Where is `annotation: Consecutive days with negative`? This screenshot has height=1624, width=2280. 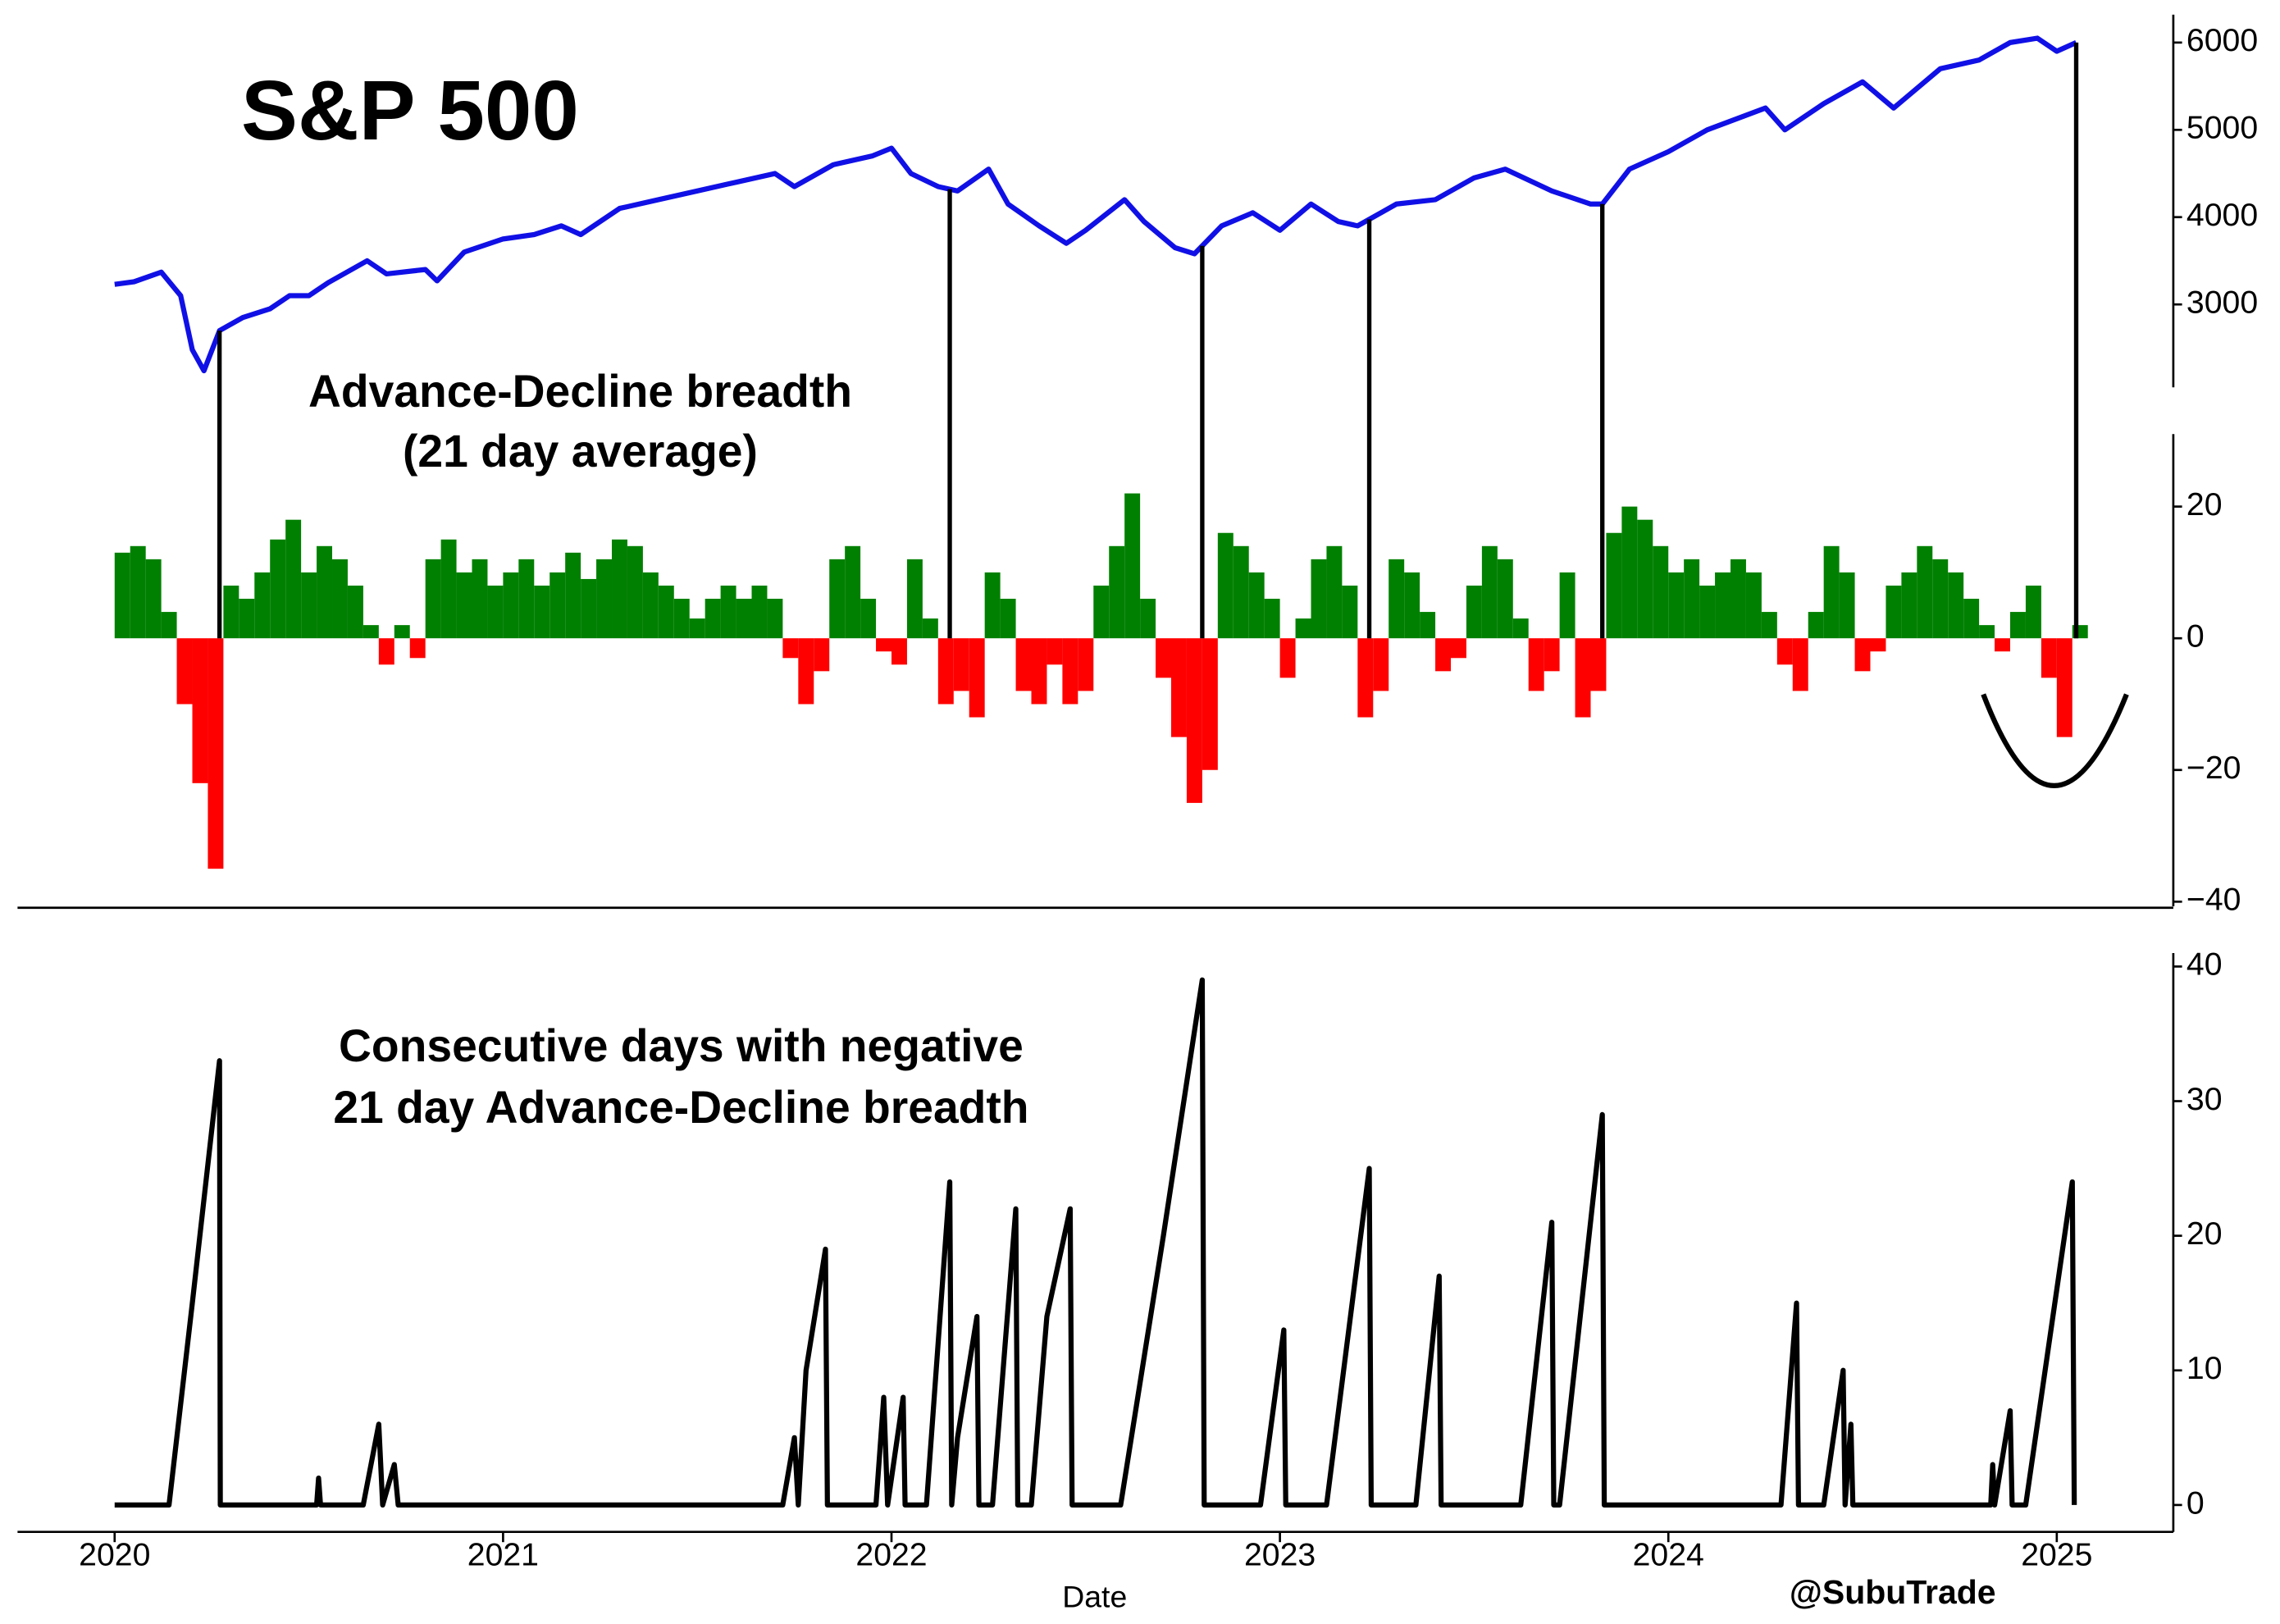
annotation: Consecutive days with negative is located at coordinates (681, 1045).